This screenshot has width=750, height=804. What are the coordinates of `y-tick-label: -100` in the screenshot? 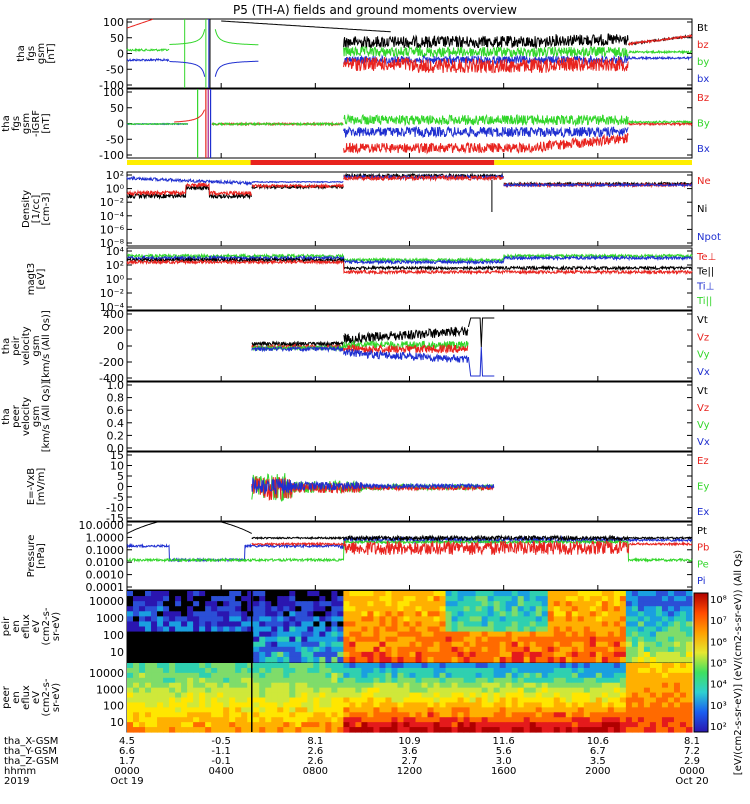 It's located at (111, 85).